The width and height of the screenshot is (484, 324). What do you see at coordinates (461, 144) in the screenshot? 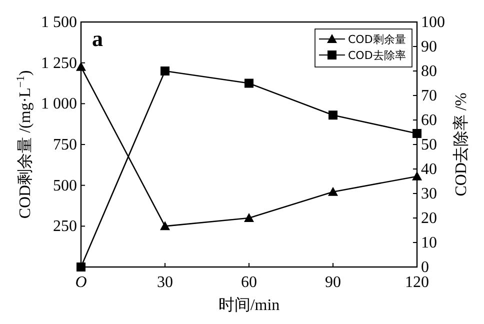
I see `y2-axis-title: COD去除率 /%` at bounding box center [461, 144].